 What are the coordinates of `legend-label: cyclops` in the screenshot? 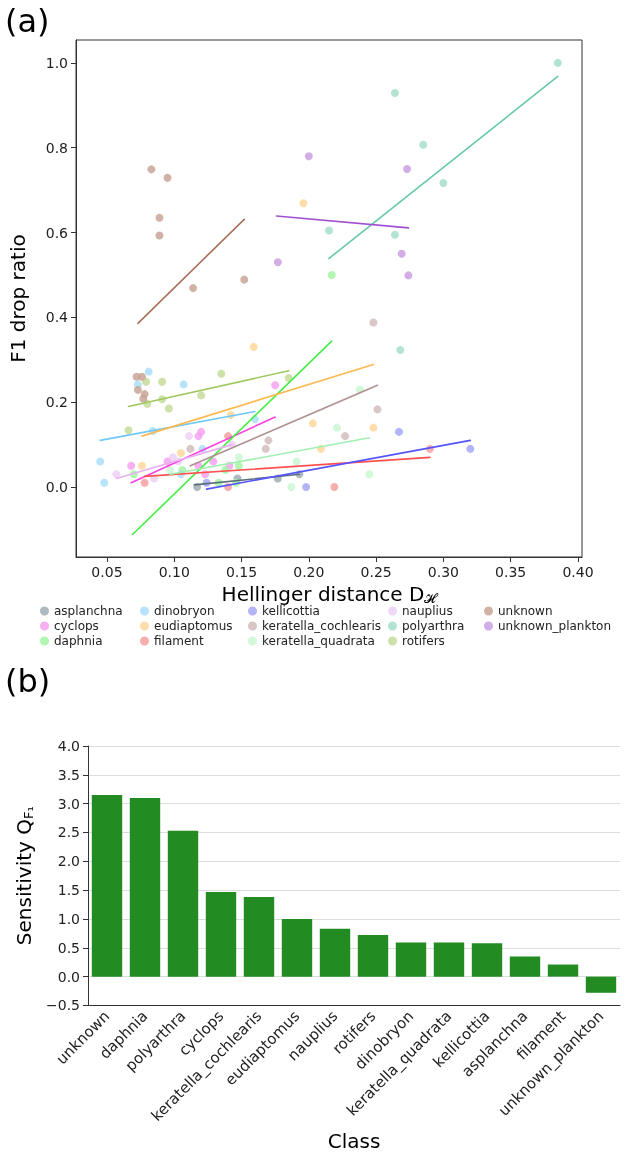 It's located at (76, 626).